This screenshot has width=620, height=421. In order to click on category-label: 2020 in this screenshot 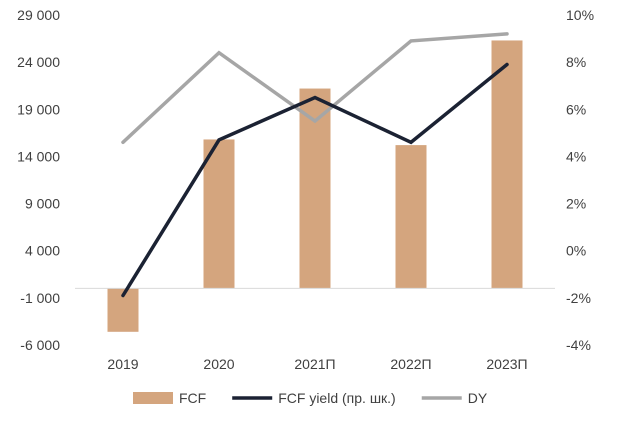, I will do `click(218, 364)`.